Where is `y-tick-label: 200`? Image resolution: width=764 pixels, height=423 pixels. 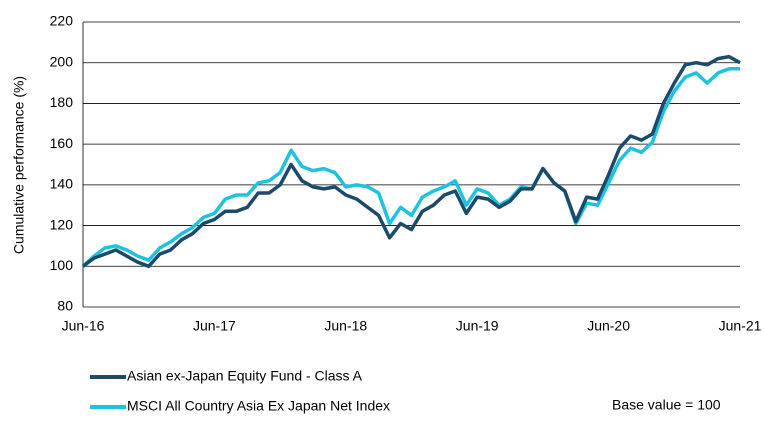
y-tick-label: 200 is located at coordinates (62, 61).